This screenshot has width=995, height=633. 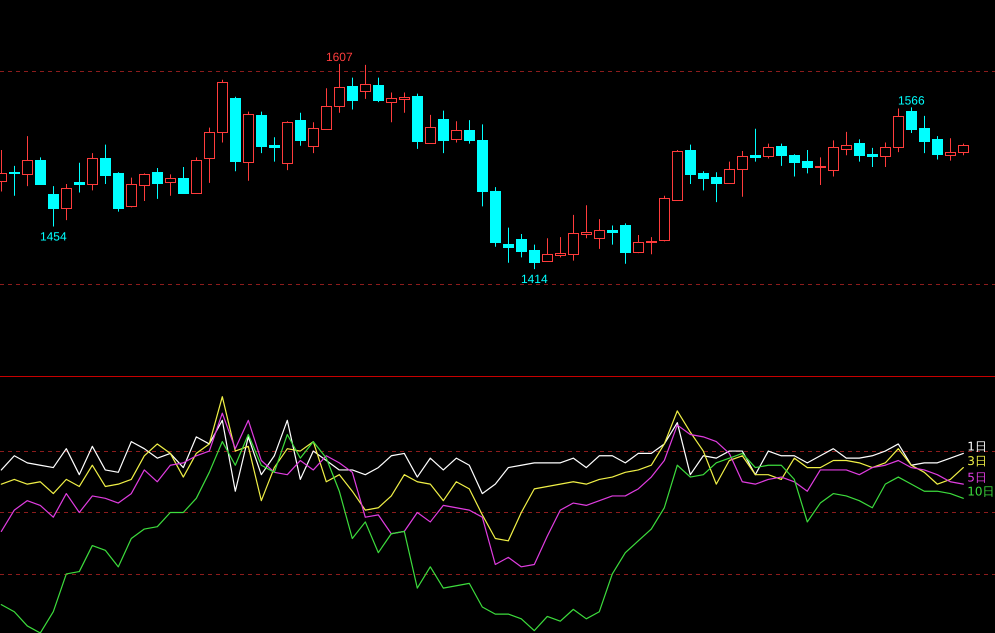 What do you see at coordinates (53, 237) in the screenshot?
I see `annotation: 1454` at bounding box center [53, 237].